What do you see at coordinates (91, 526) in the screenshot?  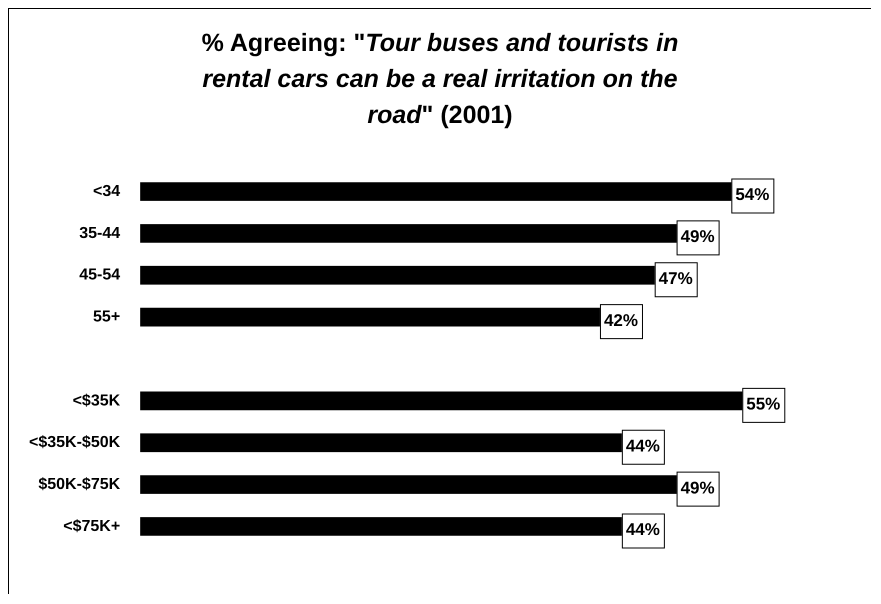 I see `y-tick-label: <$75K+` at bounding box center [91, 526].